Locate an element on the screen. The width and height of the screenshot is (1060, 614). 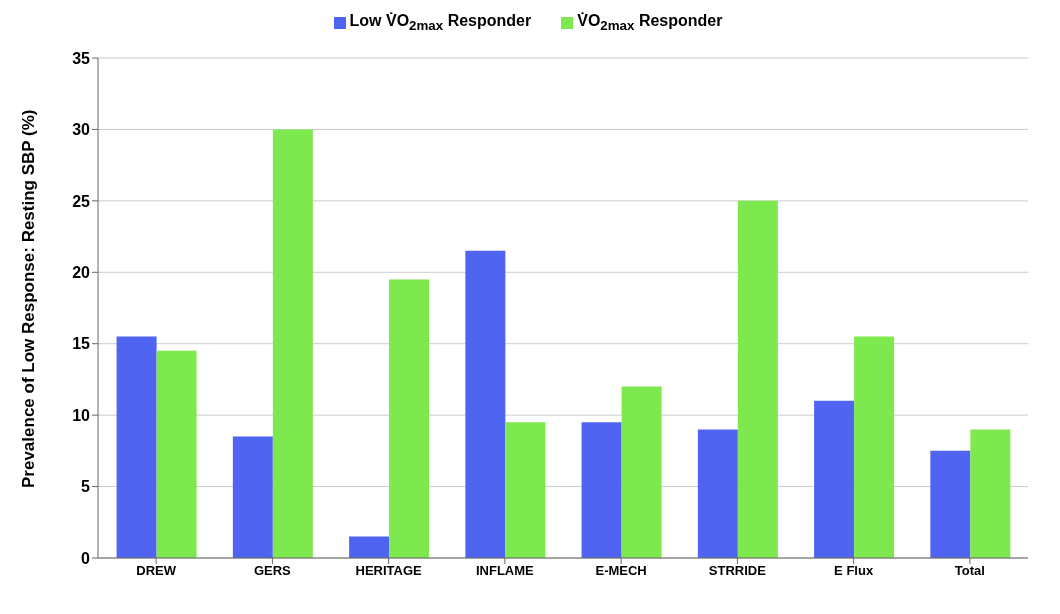
y-tick-label: 15 is located at coordinates (81, 344).